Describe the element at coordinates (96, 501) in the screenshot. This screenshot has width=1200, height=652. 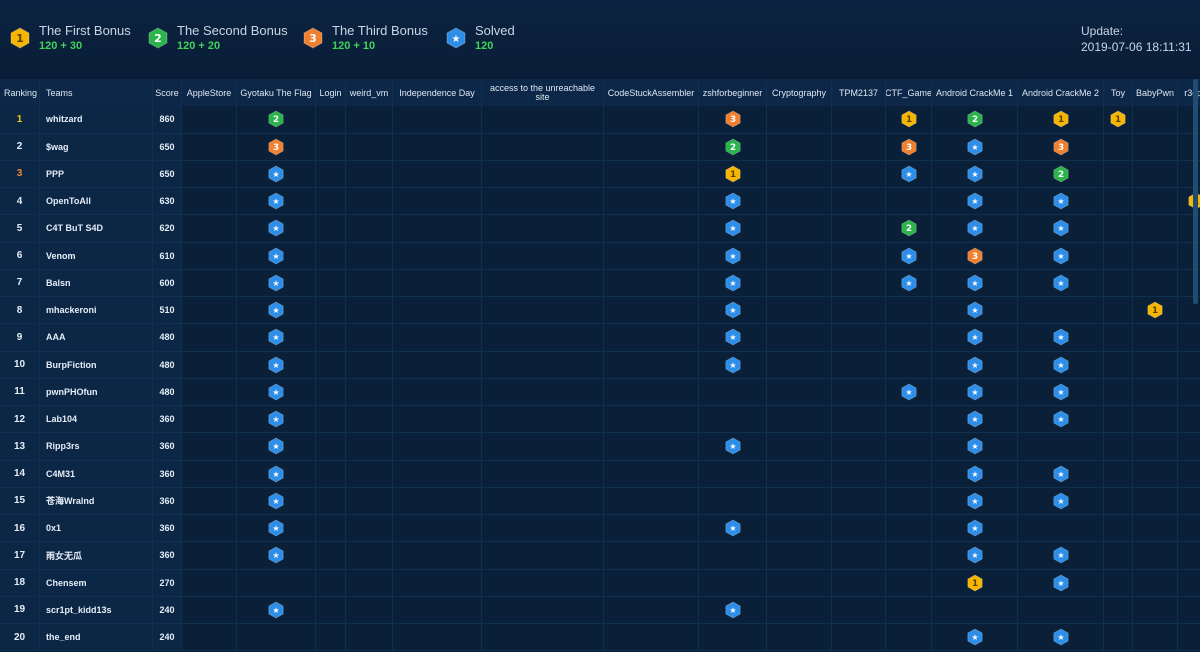
I see `team-name: 苍海Wralnd` at that location.